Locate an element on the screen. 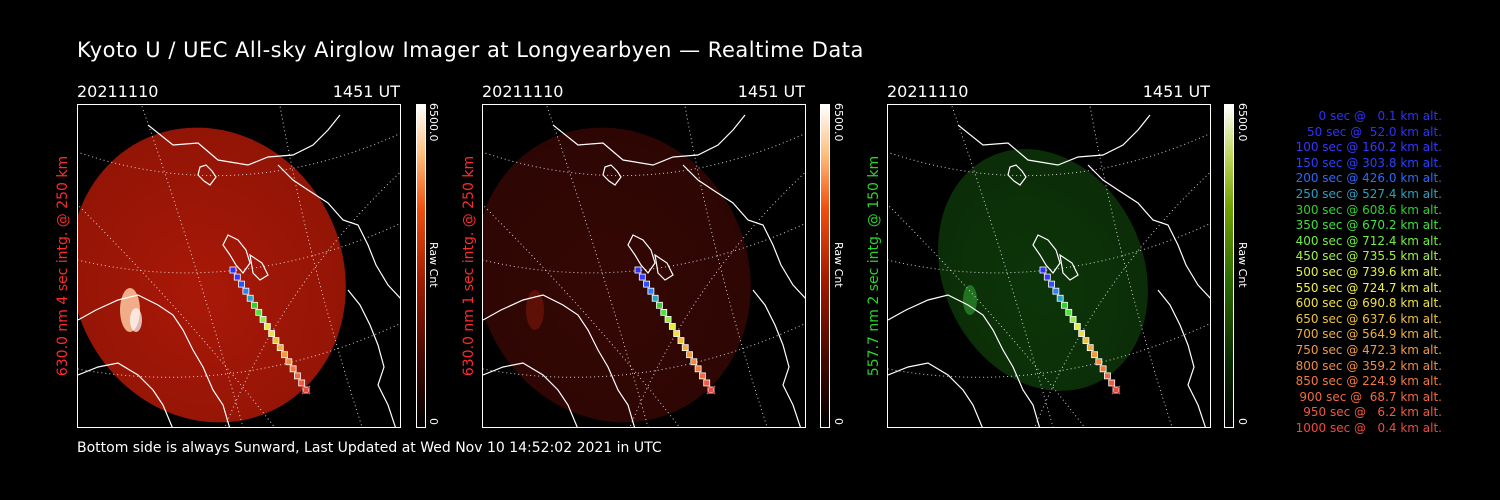 This screenshot has height=500, width=1500. aurora-dim-spot is located at coordinates (535, 310).